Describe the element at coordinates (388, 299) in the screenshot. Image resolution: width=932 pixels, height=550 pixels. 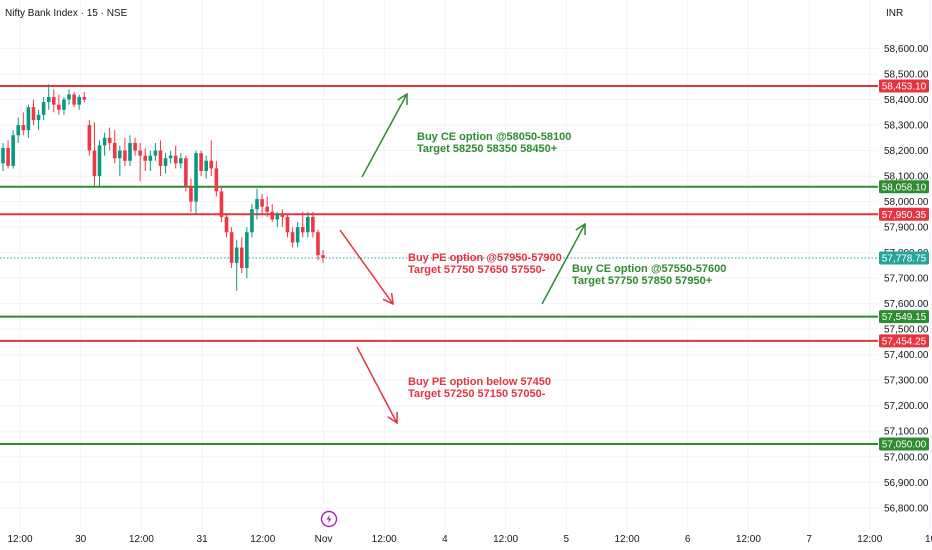
I see `arrow-head` at that location.